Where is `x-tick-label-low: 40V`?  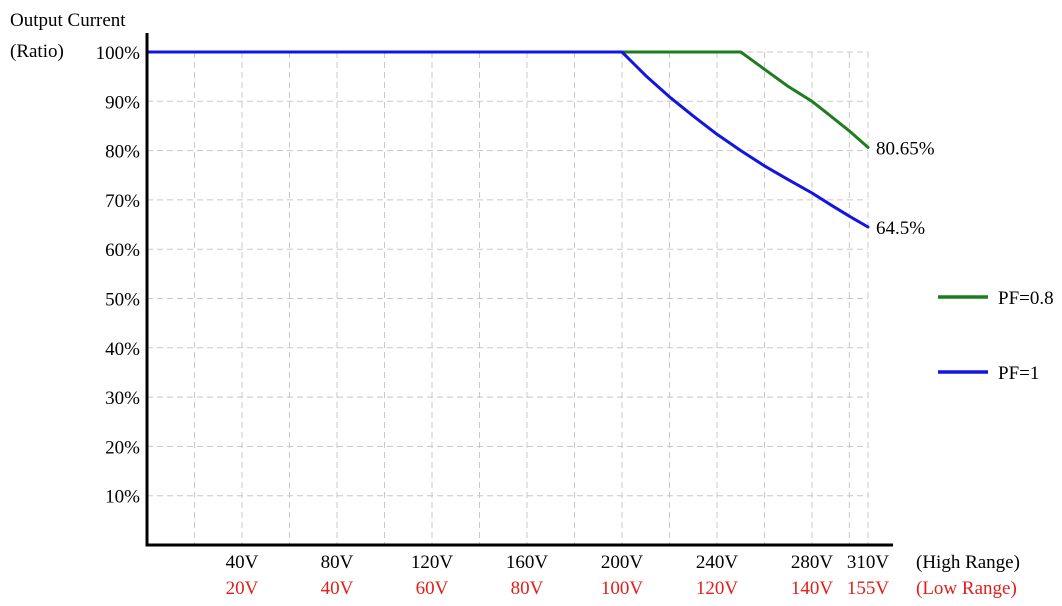
x-tick-label-low: 40V is located at coordinates (337, 588).